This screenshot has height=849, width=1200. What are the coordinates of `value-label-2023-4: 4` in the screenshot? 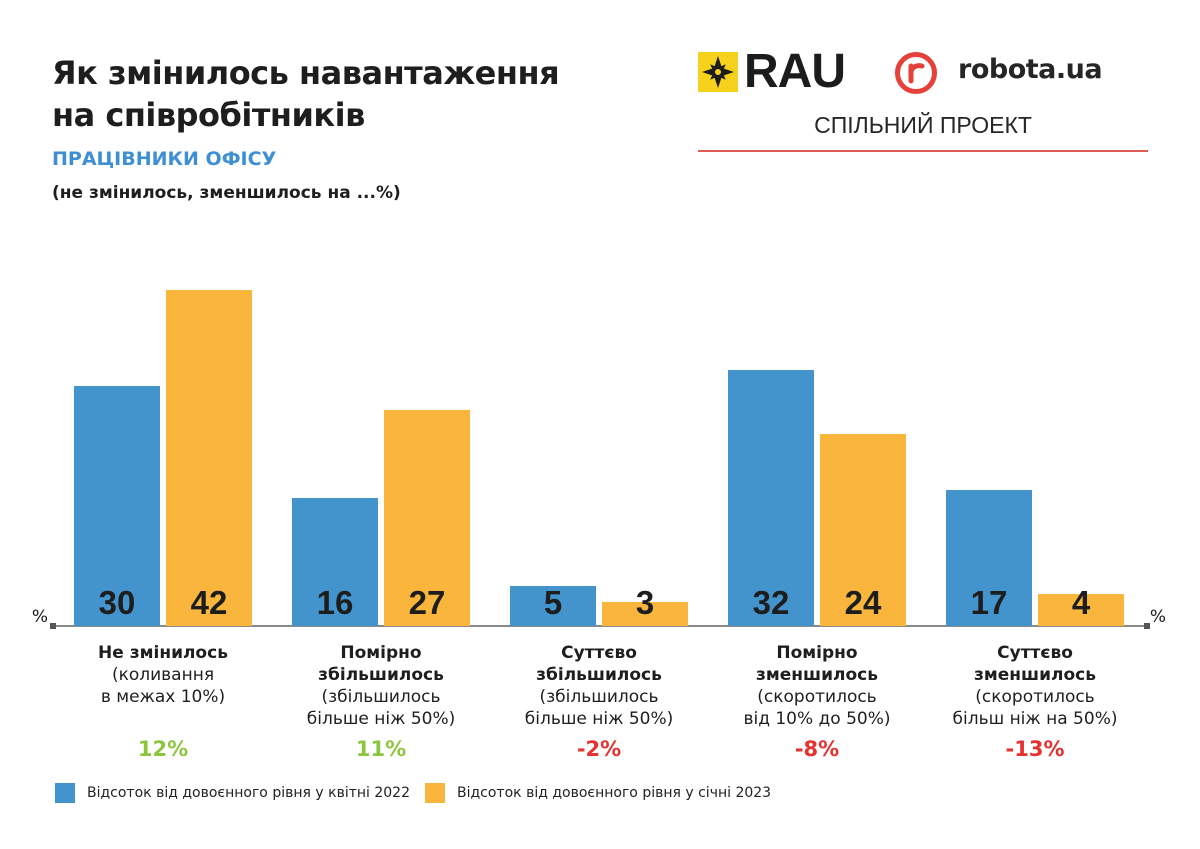 It's located at (1081, 602).